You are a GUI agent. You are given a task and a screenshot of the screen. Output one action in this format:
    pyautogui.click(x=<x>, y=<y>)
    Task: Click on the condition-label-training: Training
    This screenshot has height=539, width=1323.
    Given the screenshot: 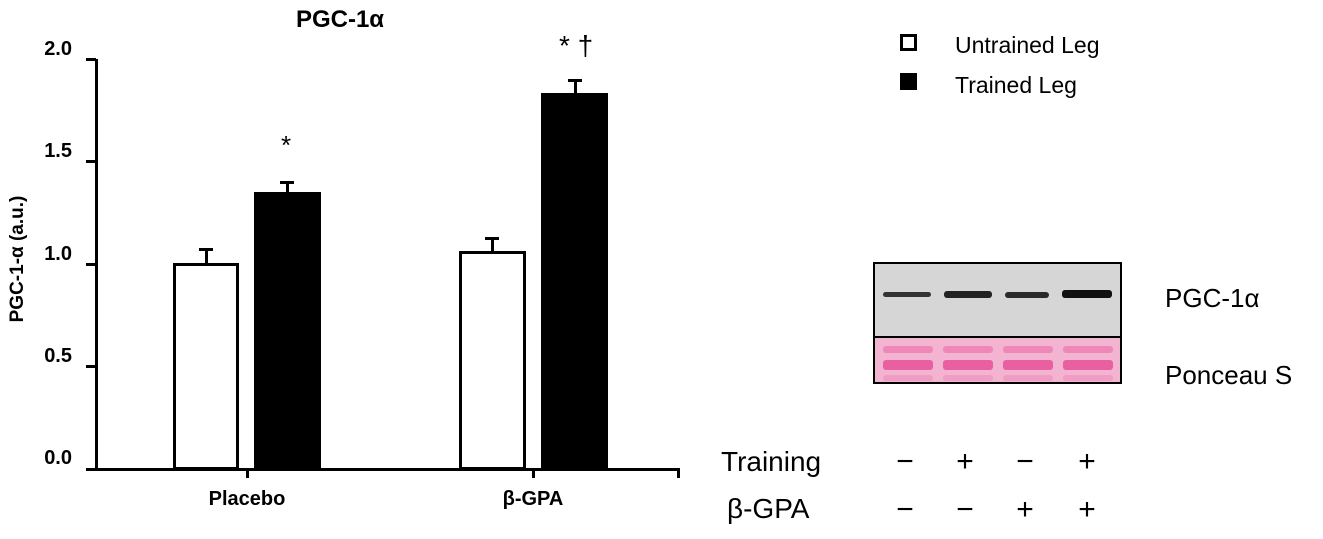 What is the action you would take?
    pyautogui.click(x=771, y=461)
    